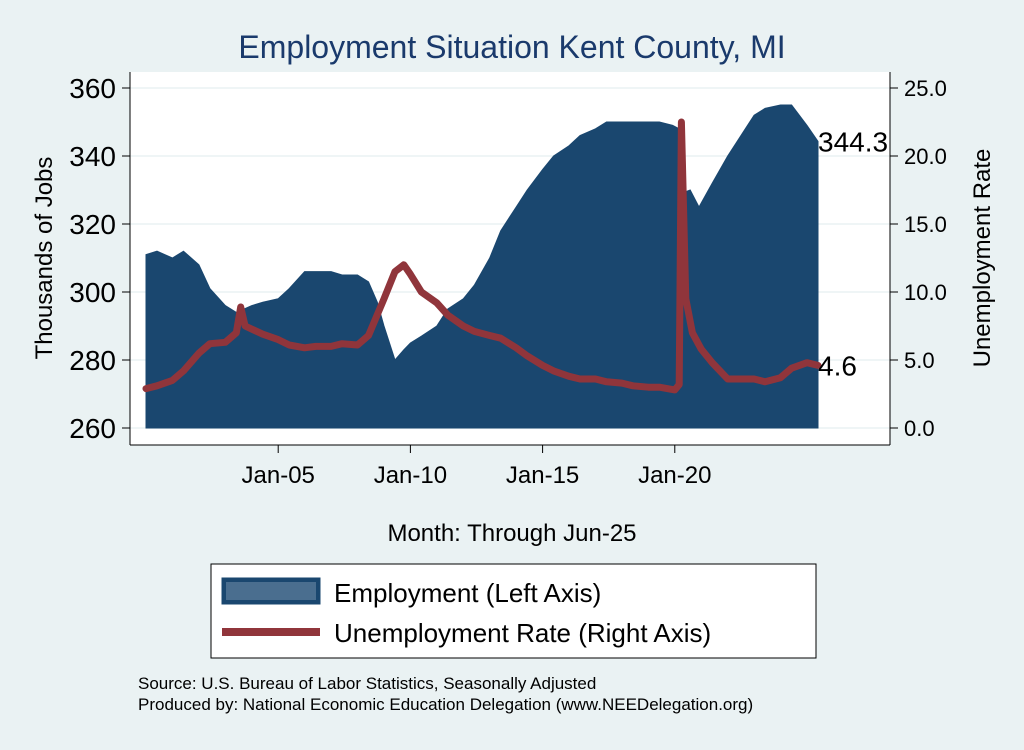  I want to click on x-axis-label: Month: Through Jun-25, so click(511, 533).